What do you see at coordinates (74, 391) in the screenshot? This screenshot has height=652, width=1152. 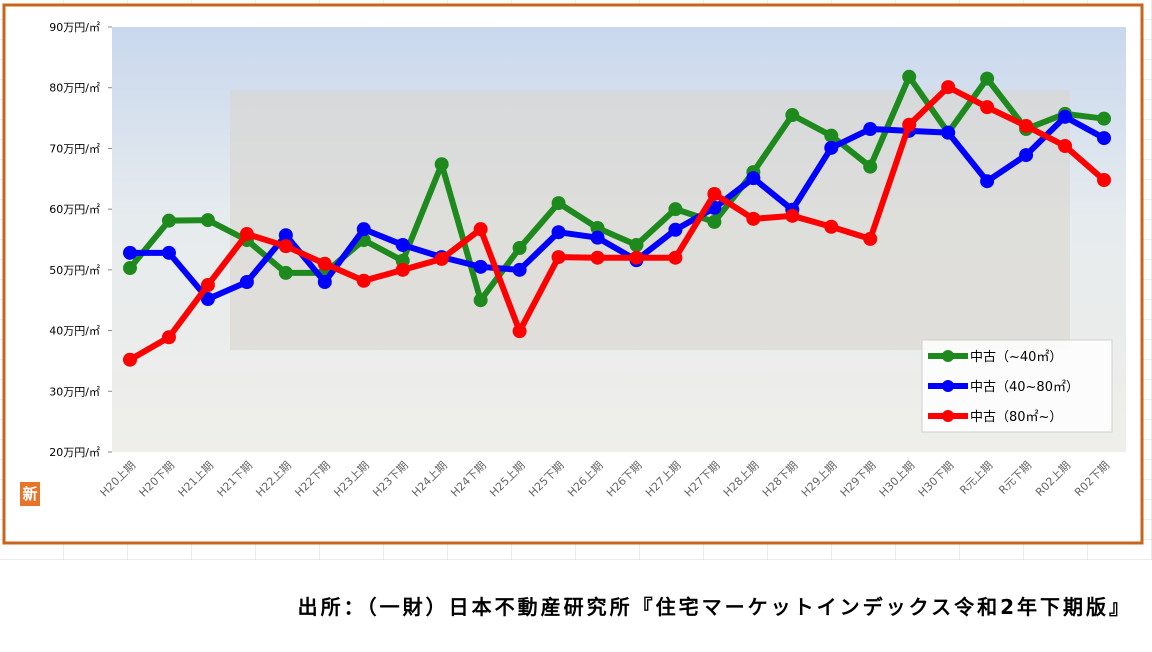 I see `y-tick-label: 30万円/㎡` at bounding box center [74, 391].